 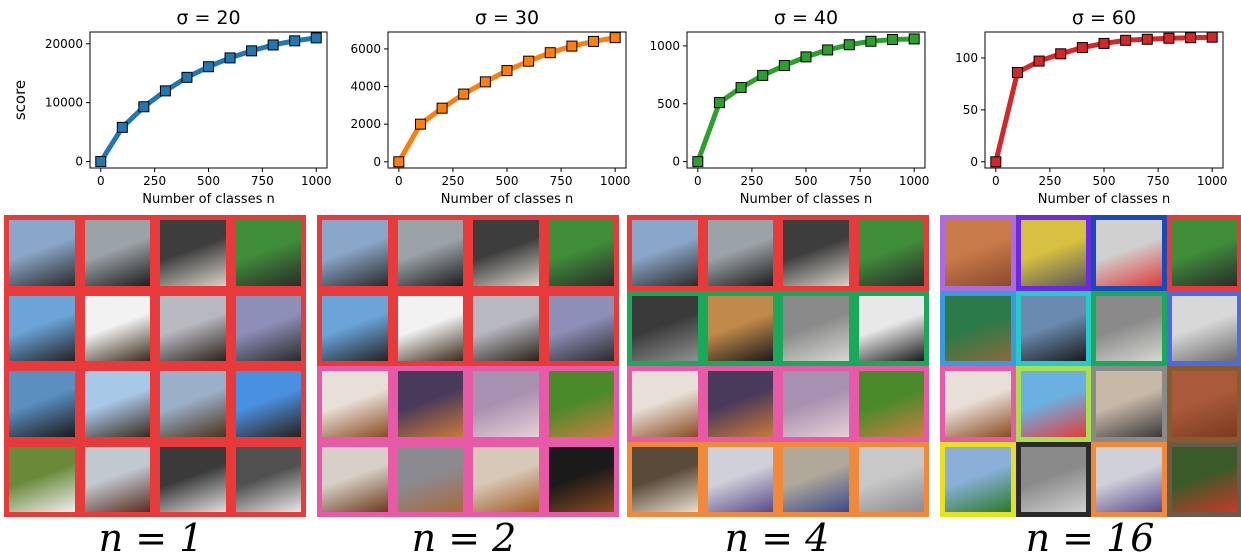 I want to click on car-radio-photo, so click(x=665, y=329).